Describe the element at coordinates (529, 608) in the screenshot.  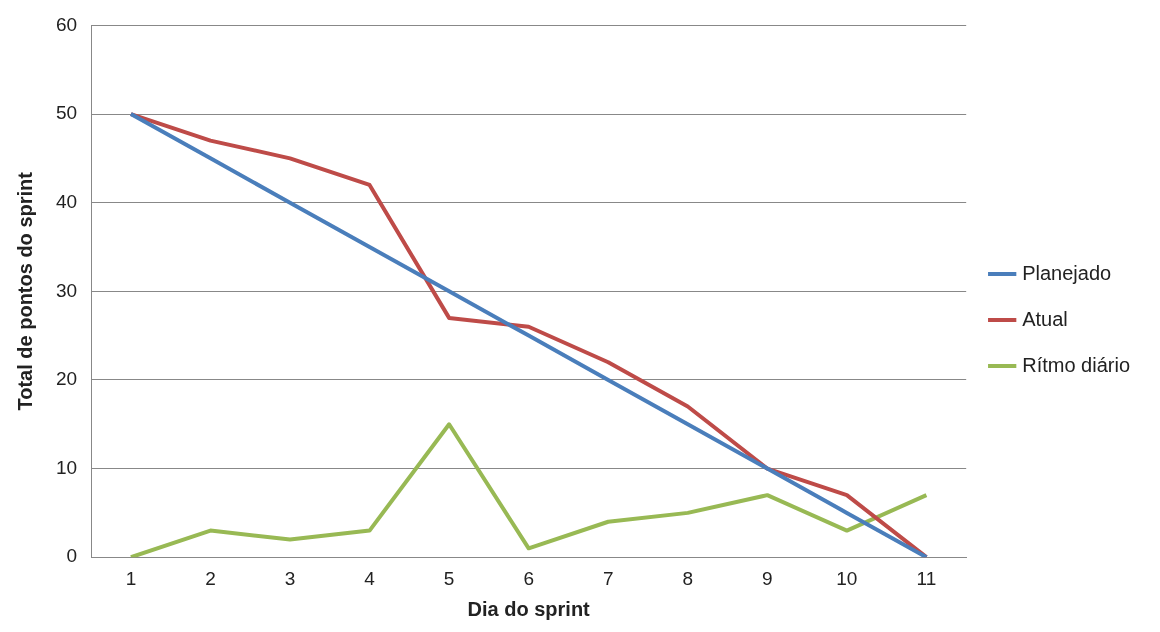
I see `x-axis-title: Dia do sprint` at that location.